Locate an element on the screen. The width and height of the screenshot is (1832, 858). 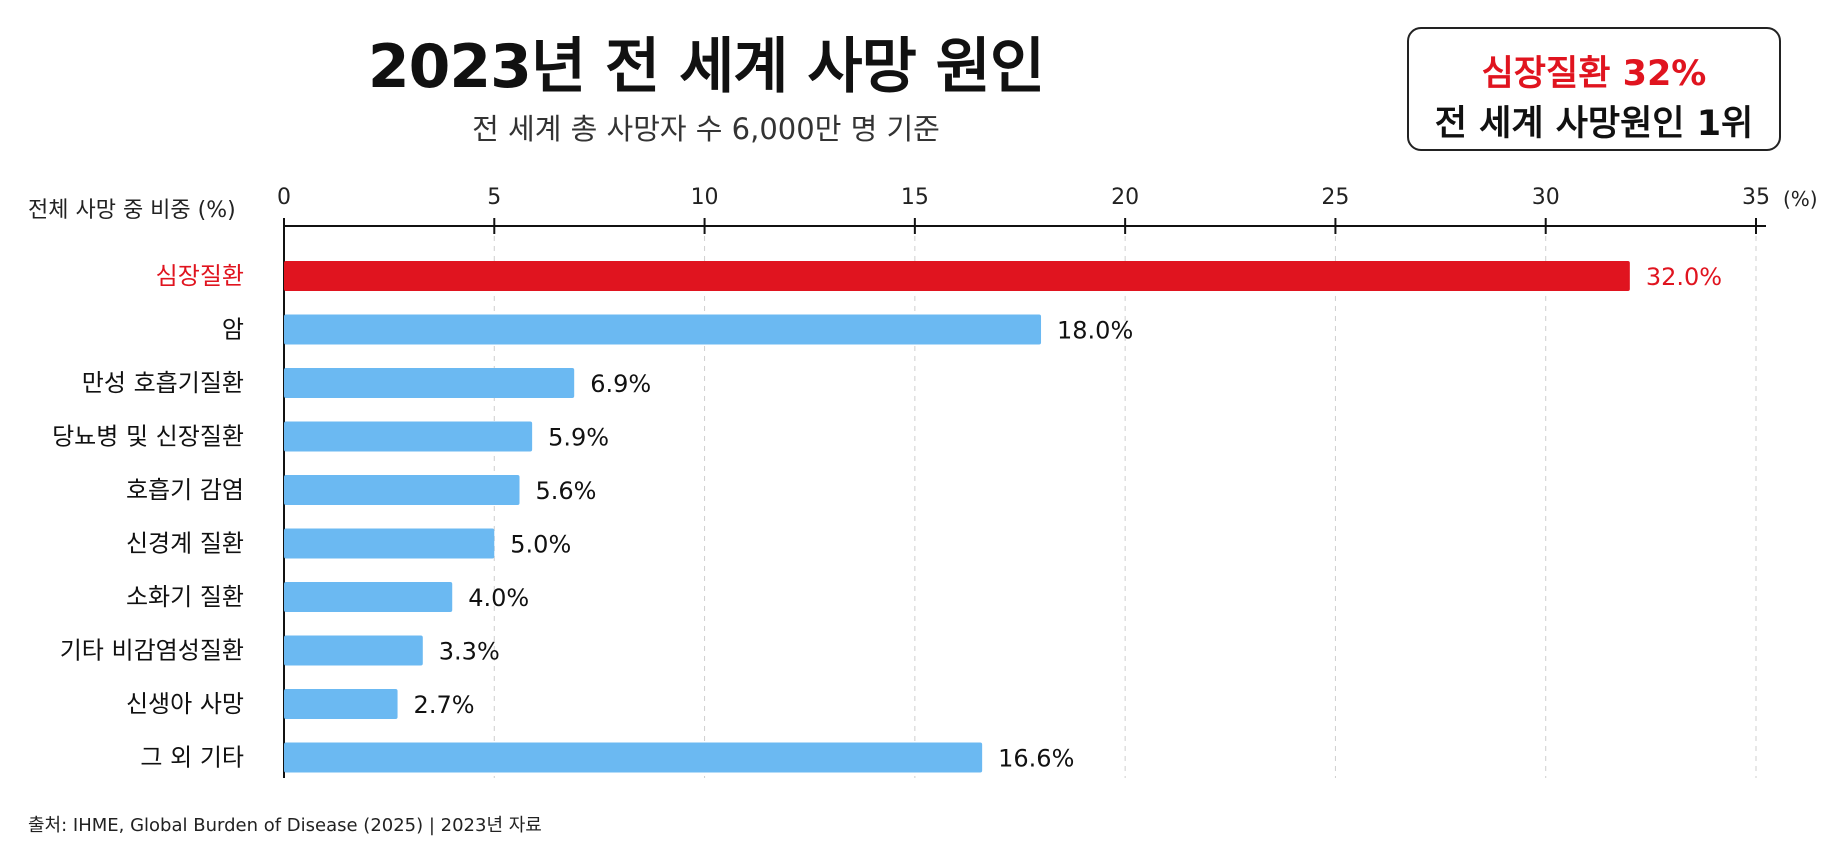
callout-rank-text: 전 세계 사망원인 1위 is located at coordinates (1594, 124).